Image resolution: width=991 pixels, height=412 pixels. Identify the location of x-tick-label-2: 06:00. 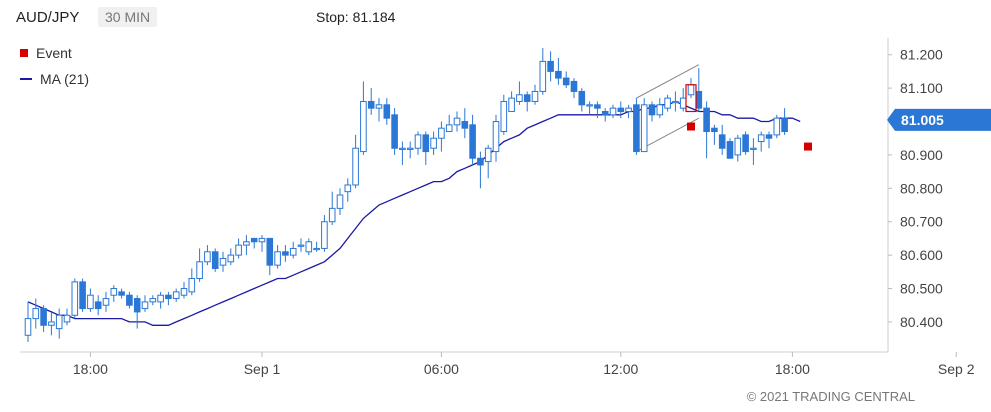
(441, 369).